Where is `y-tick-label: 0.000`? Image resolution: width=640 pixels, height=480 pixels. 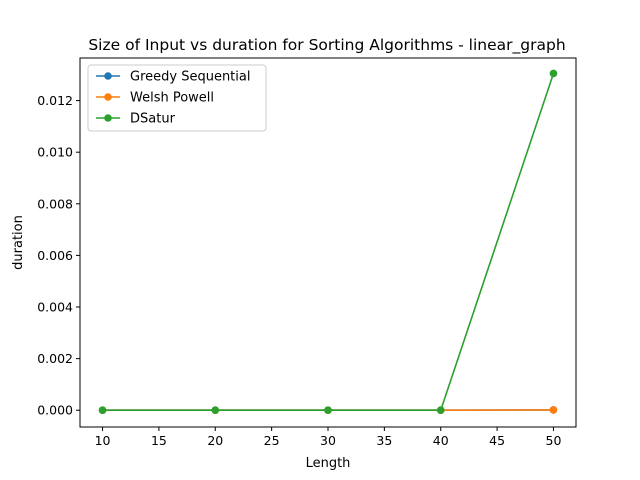 y-tick-label: 0.000 is located at coordinates (55, 410).